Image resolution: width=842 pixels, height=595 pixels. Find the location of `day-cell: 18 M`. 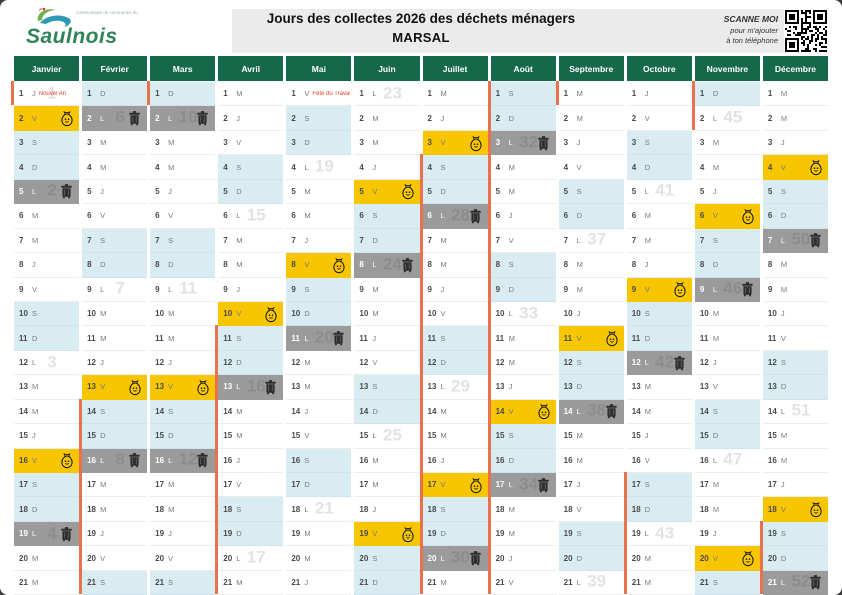

day-cell: 18 M is located at coordinates (183, 509).